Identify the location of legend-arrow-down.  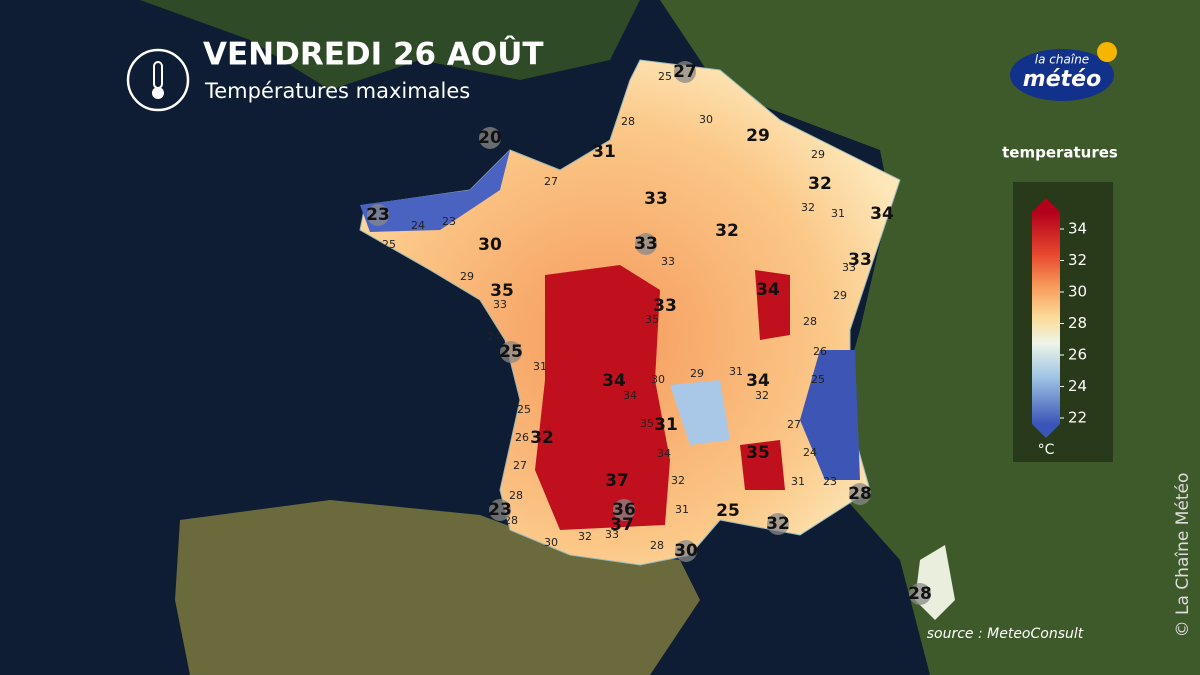
(1046, 431).